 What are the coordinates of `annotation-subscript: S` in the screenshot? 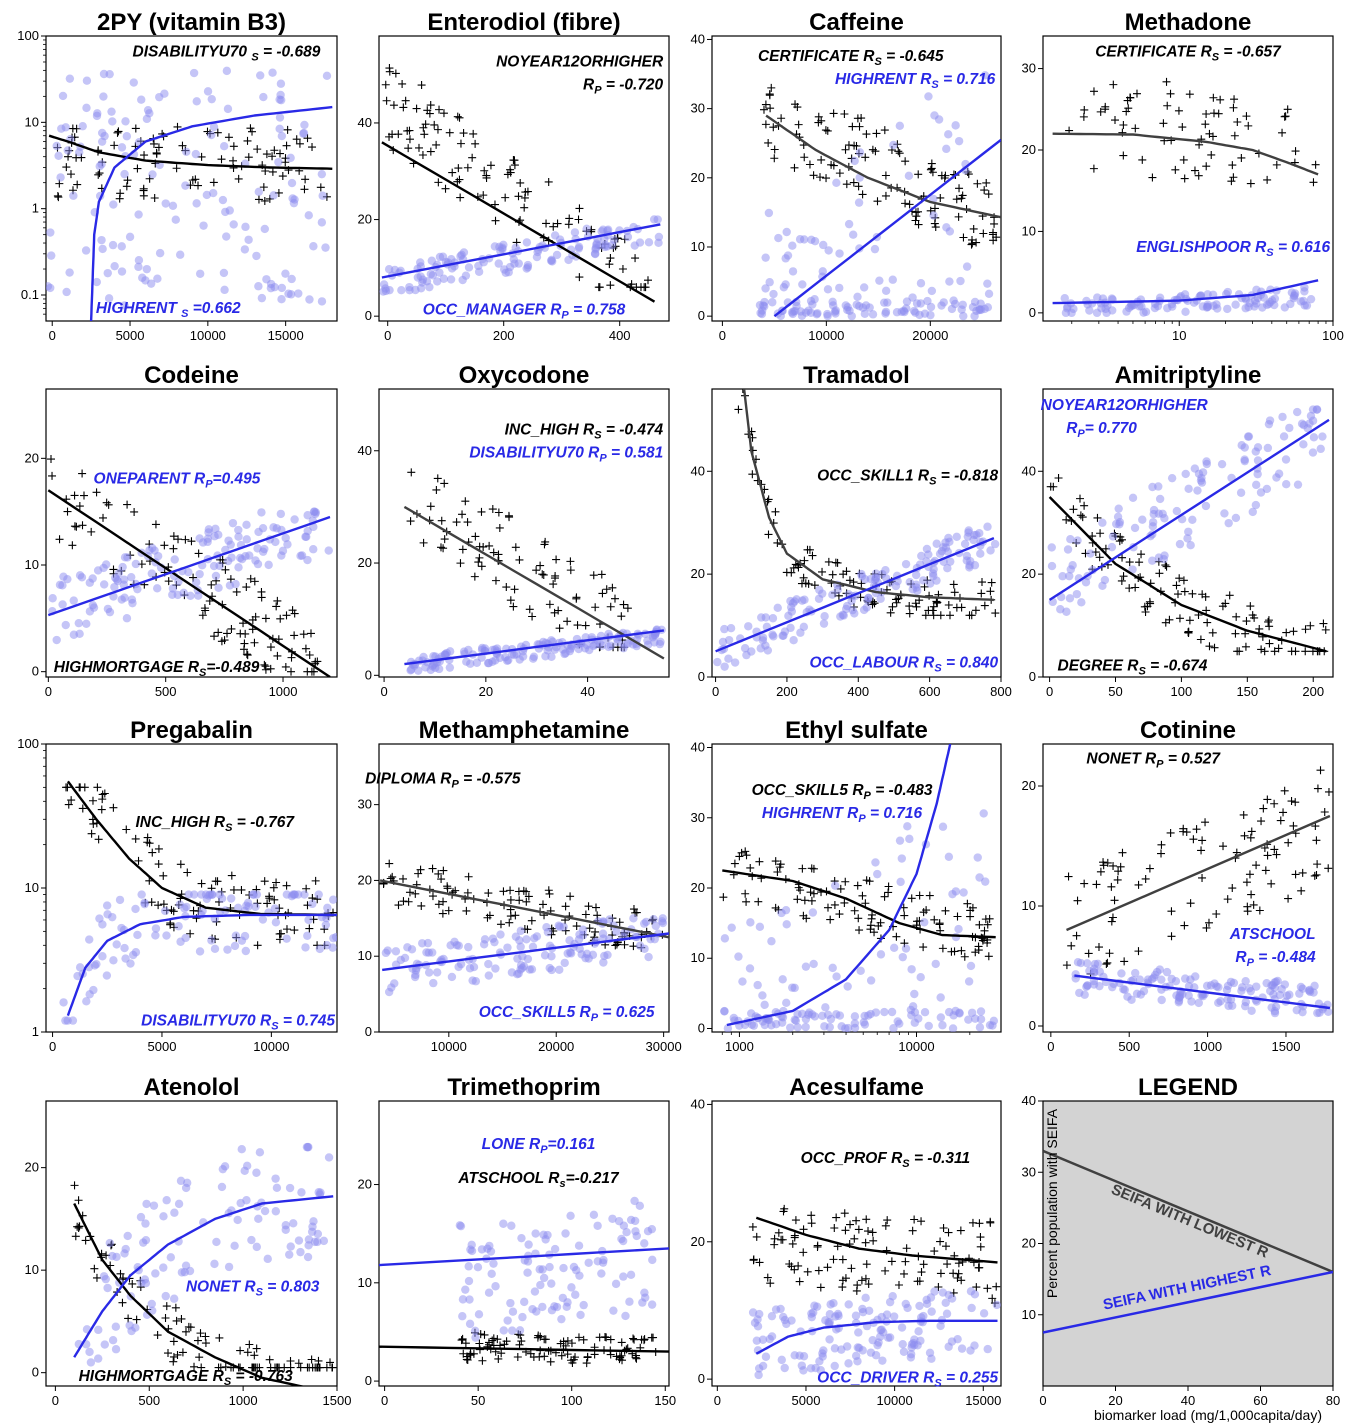 It's located at (275, 1026).